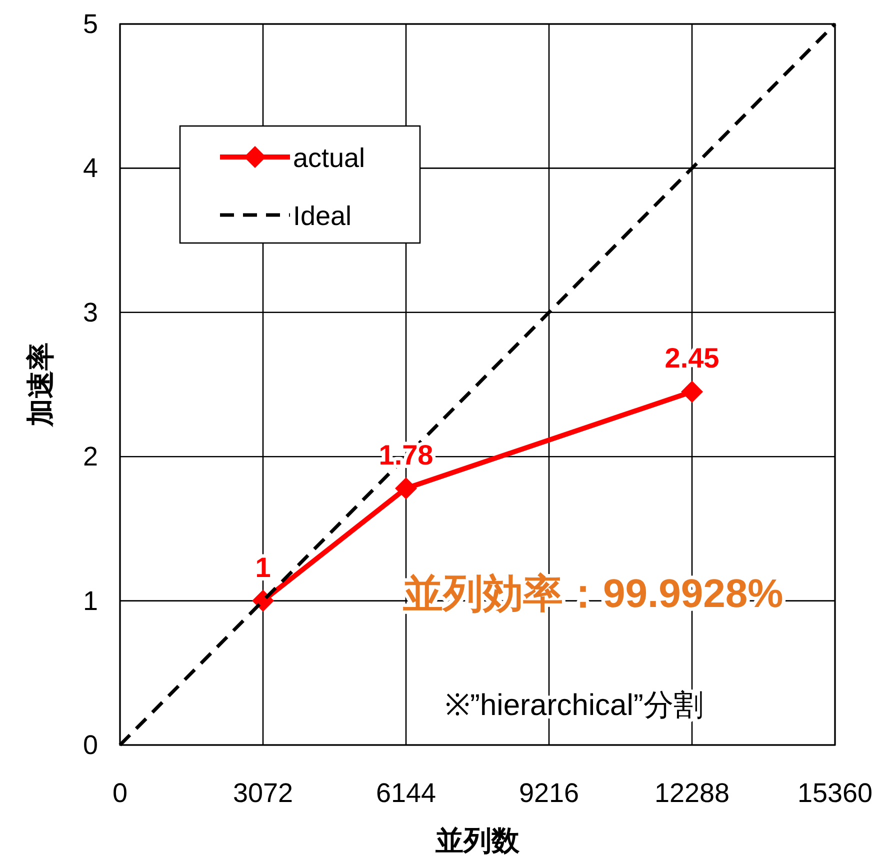 The height and width of the screenshot is (862, 894). What do you see at coordinates (90, 168) in the screenshot?
I see `y-tick-label: 4` at bounding box center [90, 168].